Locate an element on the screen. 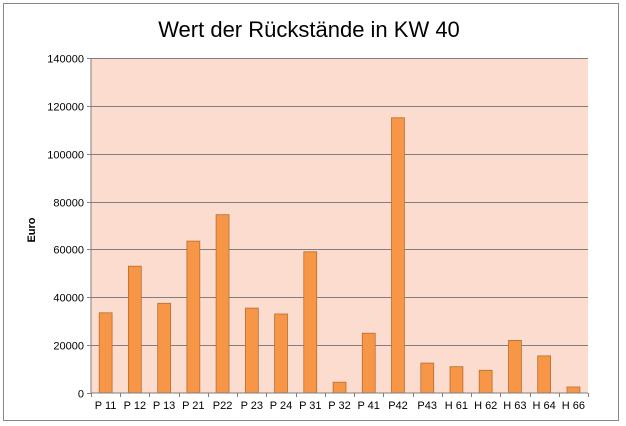  y-tick-label: 0 is located at coordinates (81, 395).